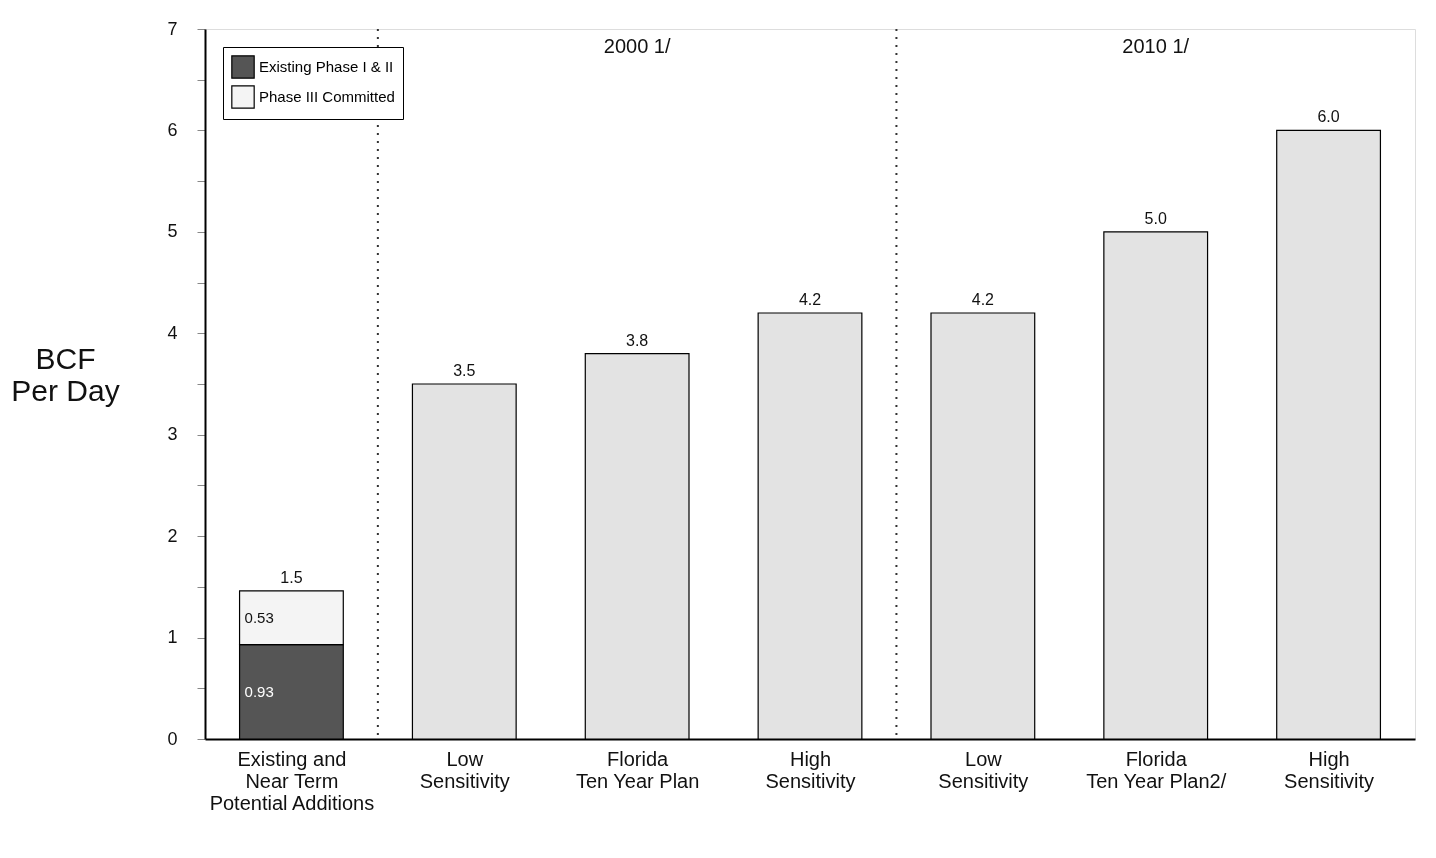 This screenshot has width=1436, height=858. Describe the element at coordinates (172, 637) in the screenshot. I see `y-tick-label: 1` at that location.